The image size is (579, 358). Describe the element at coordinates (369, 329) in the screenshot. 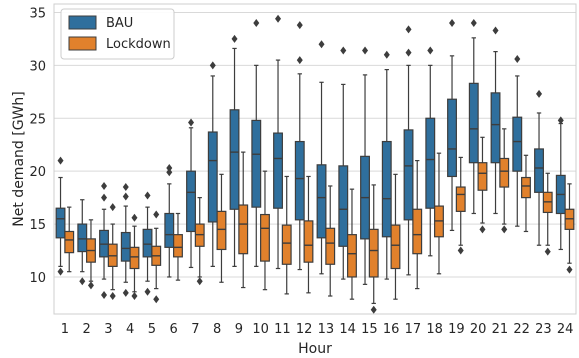

I see `x-tick-label: 15` at that location.